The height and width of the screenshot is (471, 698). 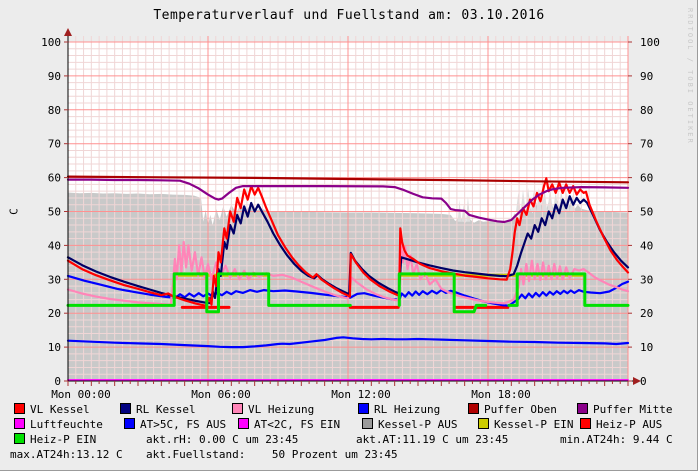 I want to click on legend-label: Kessel-P AUS, so click(x=418, y=424).